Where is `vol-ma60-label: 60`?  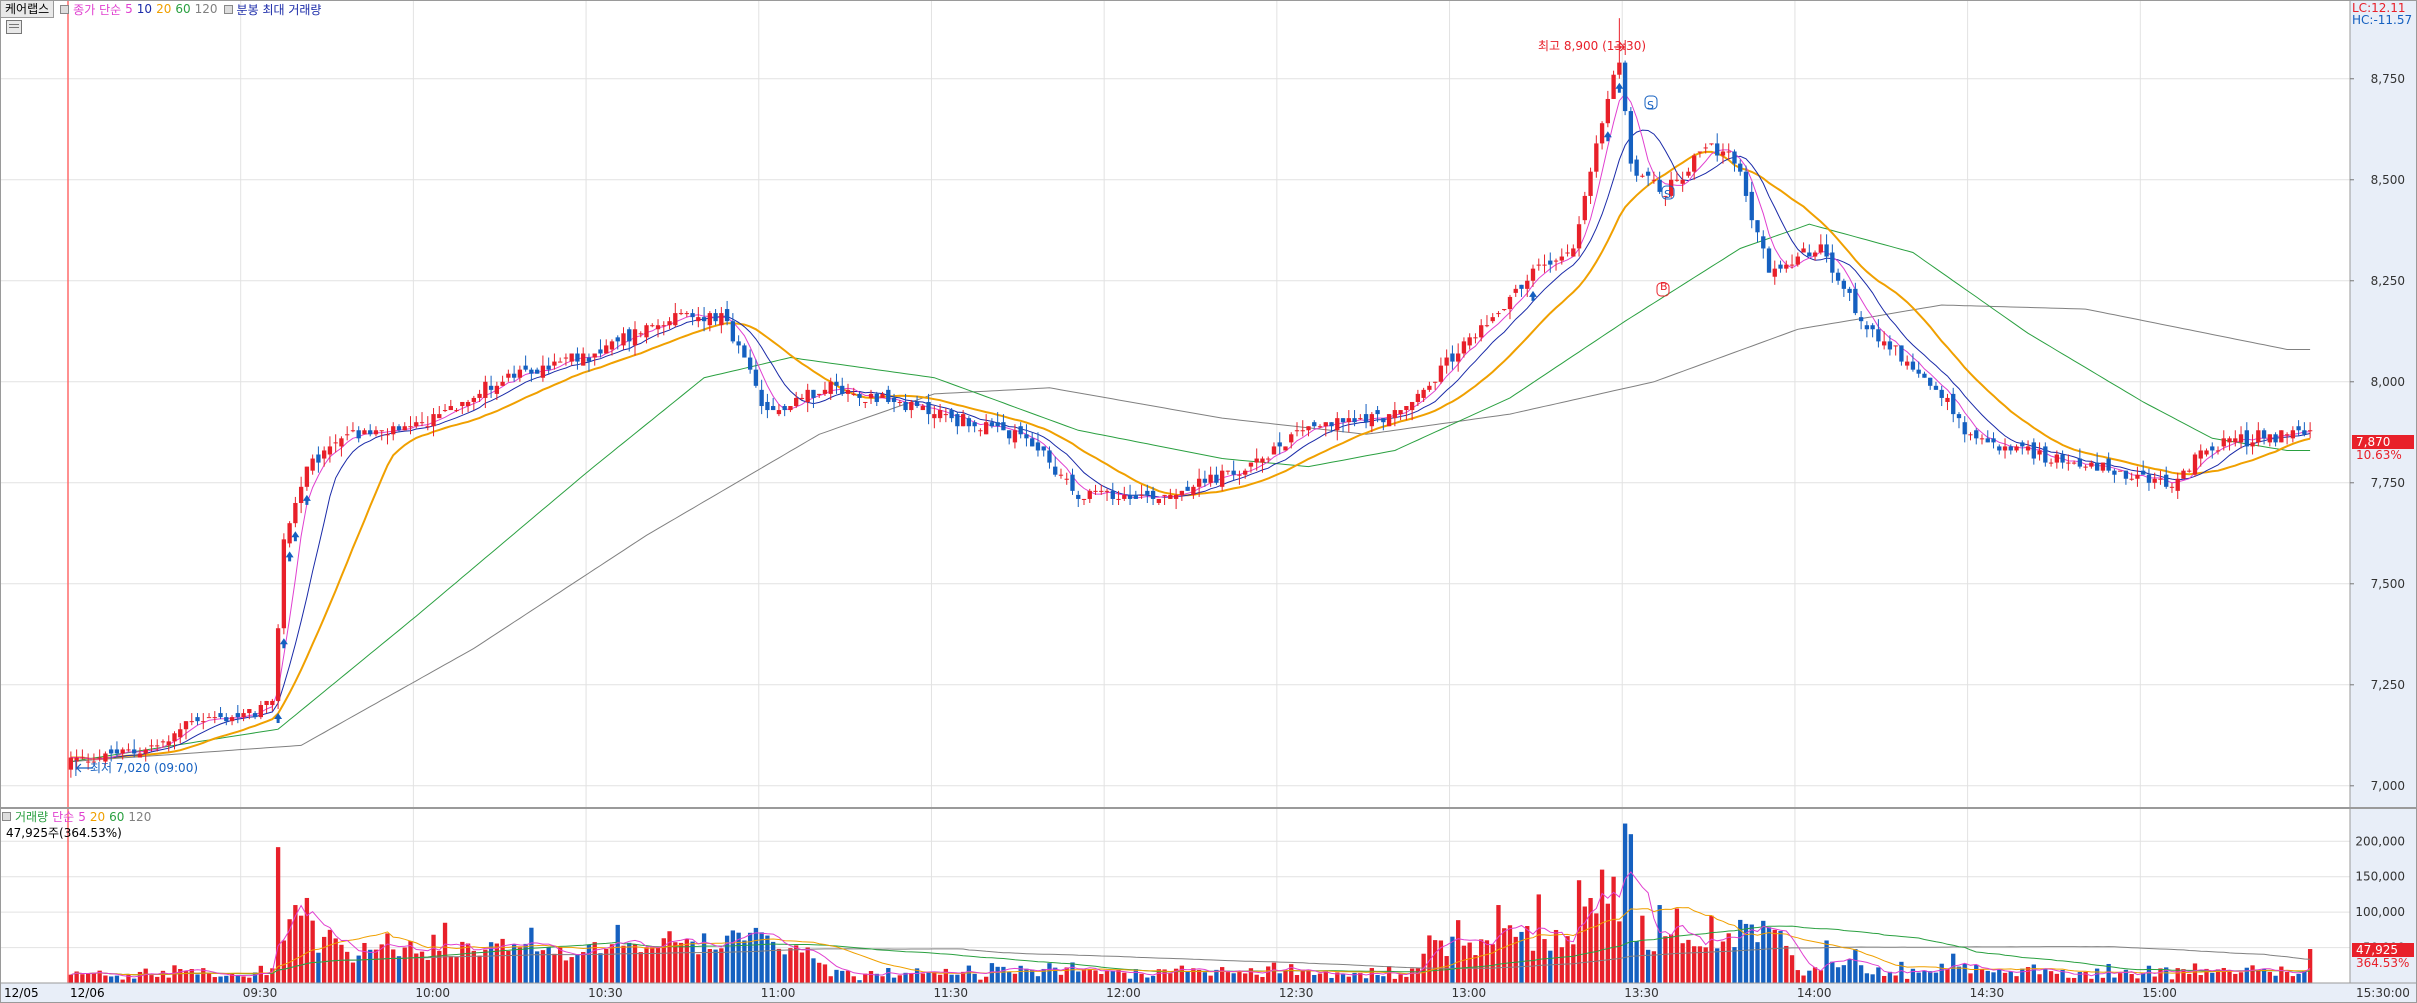 vol-ma60-label: 60 is located at coordinates (117, 816).